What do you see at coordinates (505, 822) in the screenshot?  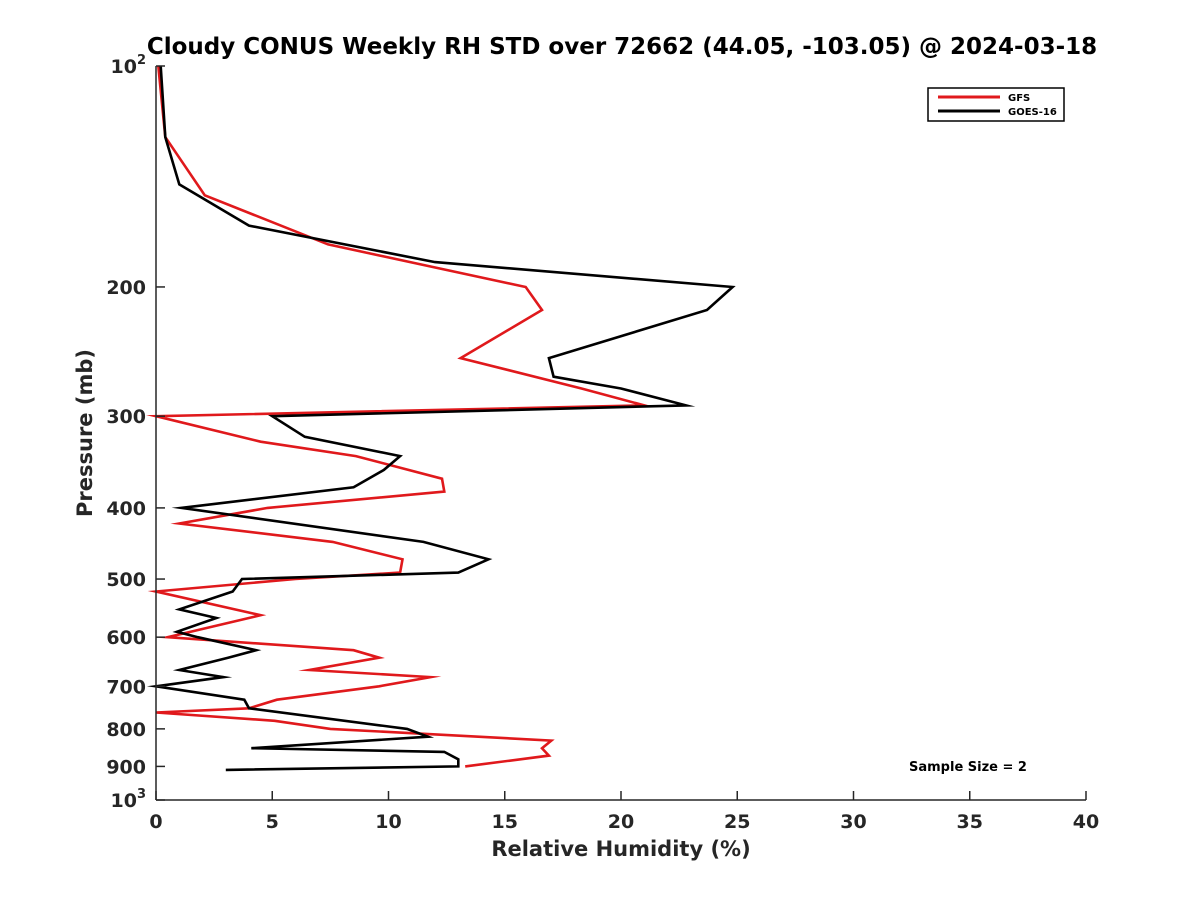 I see `x-tick-label: 15` at bounding box center [505, 822].